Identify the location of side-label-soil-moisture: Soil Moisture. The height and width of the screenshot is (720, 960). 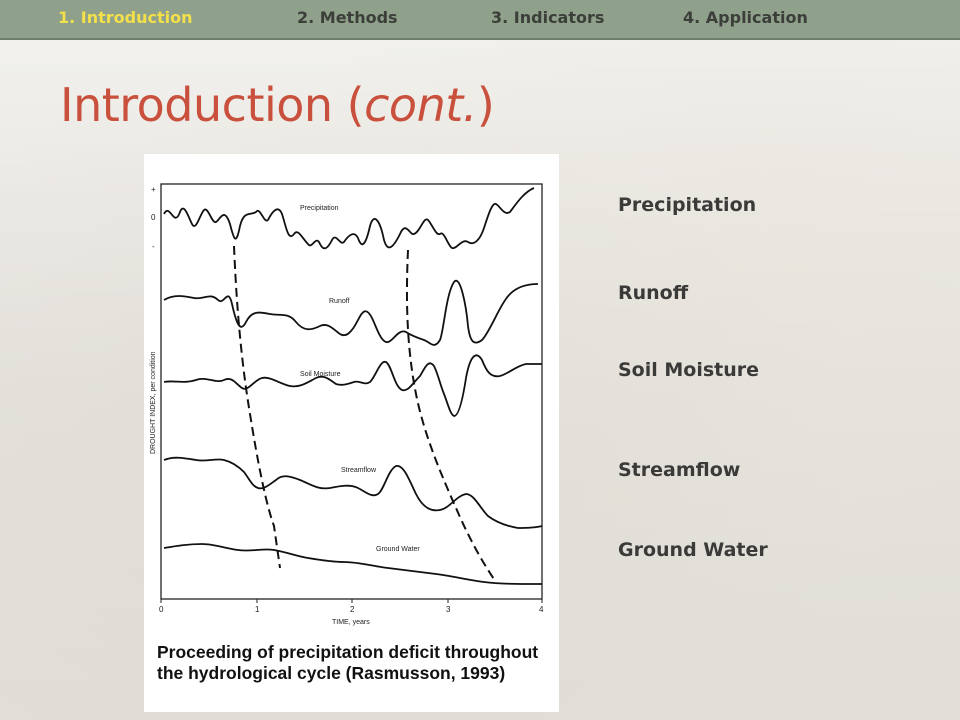
(689, 370).